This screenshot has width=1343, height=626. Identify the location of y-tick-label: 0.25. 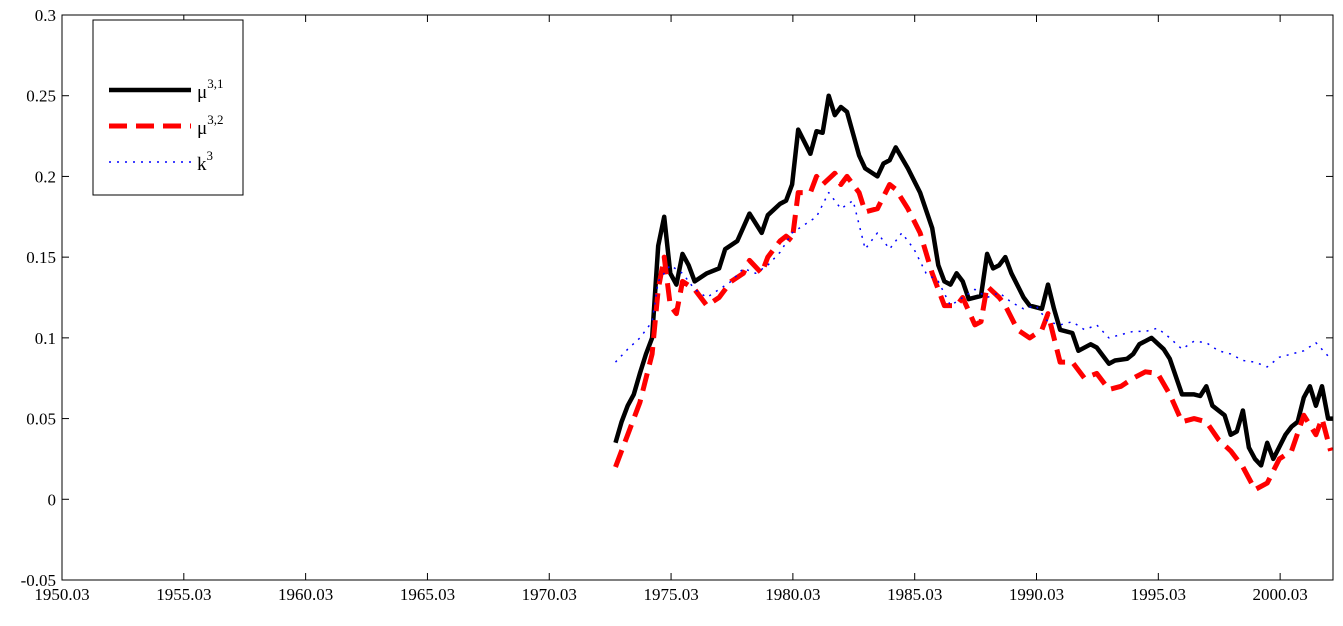
(41, 96).